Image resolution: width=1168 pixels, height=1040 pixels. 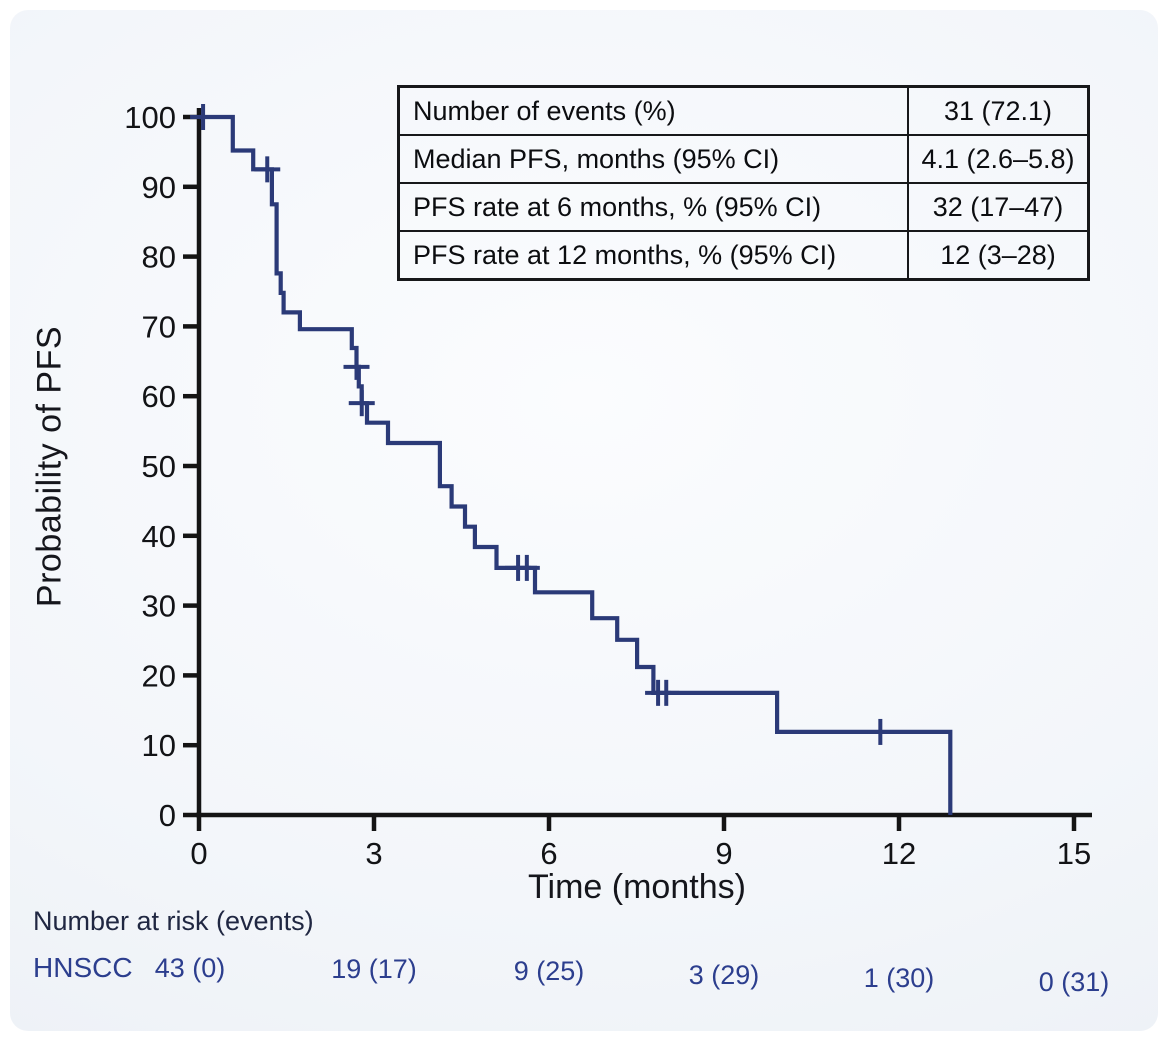 I want to click on y-tick-label: 30, so click(x=159, y=606).